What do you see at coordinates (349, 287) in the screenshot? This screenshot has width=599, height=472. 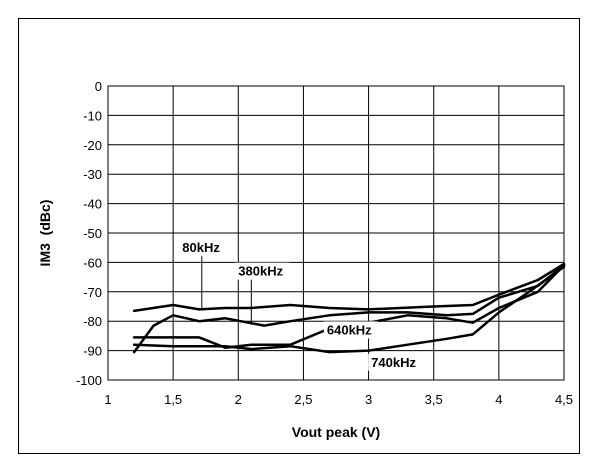 I see `series-line-80kHz` at bounding box center [349, 287].